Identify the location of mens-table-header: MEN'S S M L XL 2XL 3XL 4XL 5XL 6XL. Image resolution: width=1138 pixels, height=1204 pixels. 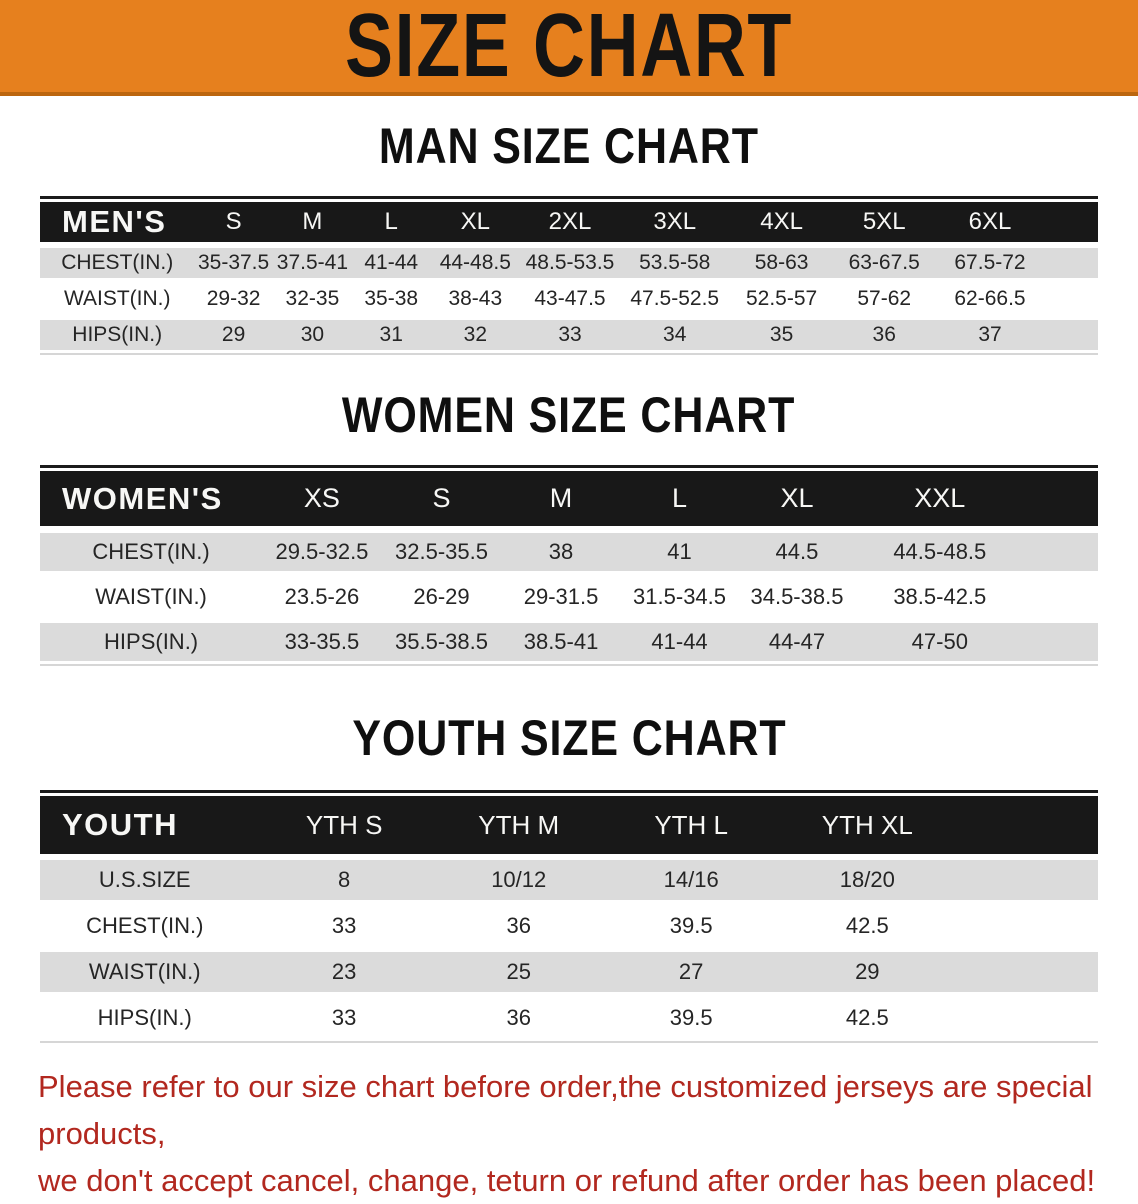
(569, 222).